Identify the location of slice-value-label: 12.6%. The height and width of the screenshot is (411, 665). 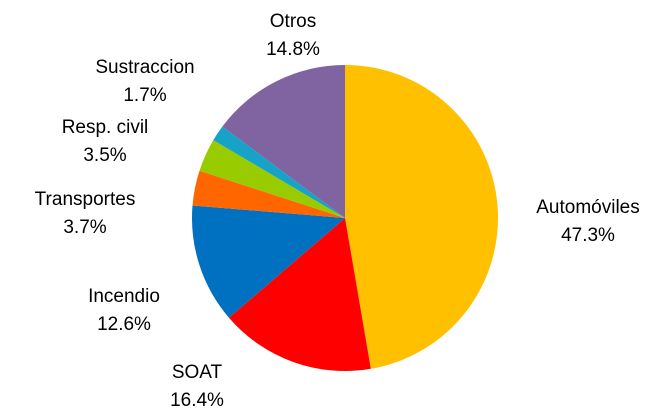
(124, 324).